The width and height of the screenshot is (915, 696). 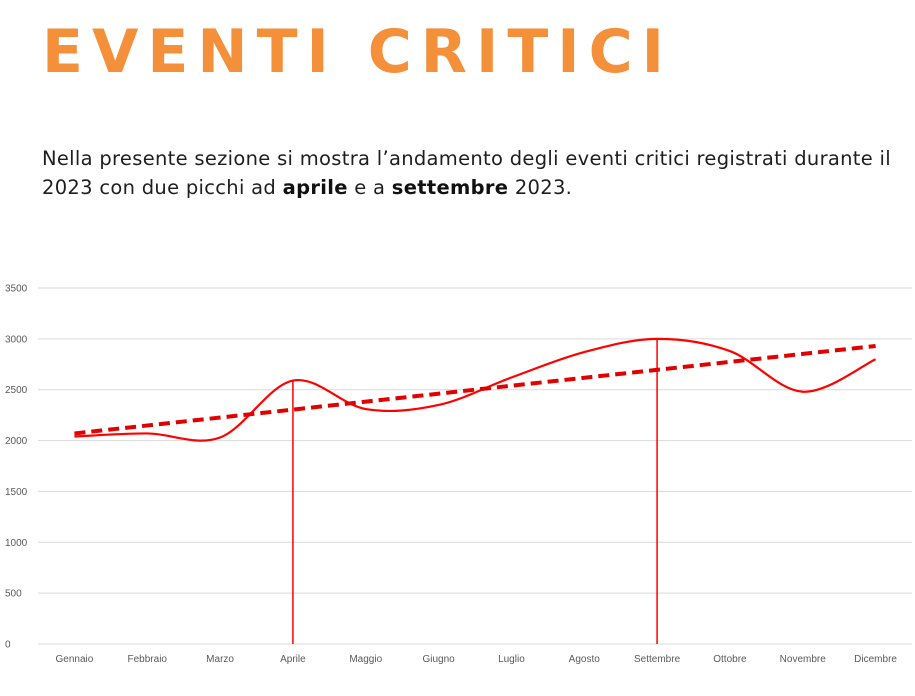 I want to click on y-tick-label-2500: 2500, so click(x=16, y=390).